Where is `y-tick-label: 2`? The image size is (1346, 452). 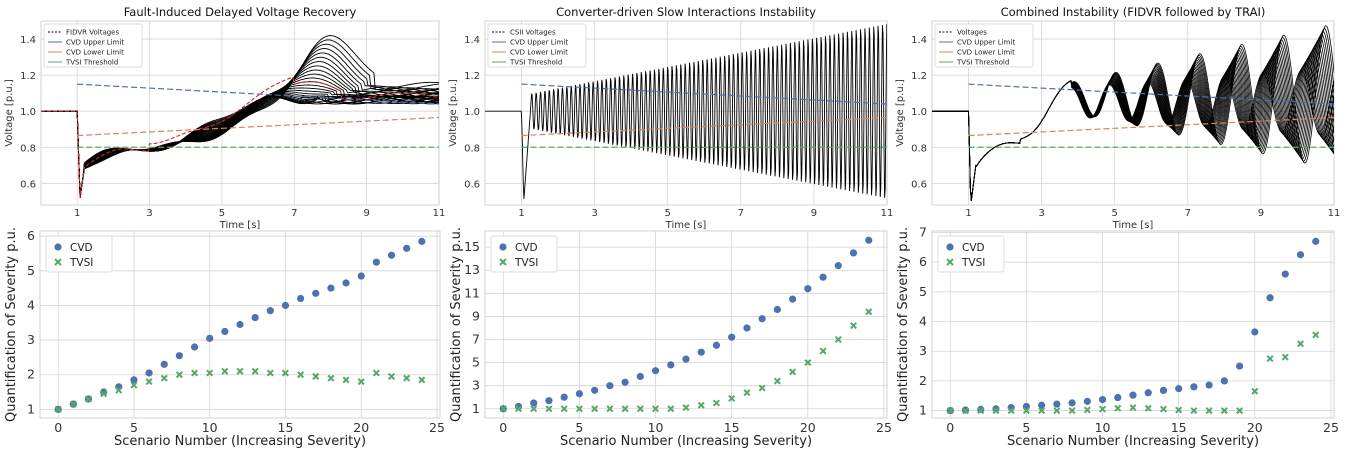 y-tick-label: 2 is located at coordinates (923, 380).